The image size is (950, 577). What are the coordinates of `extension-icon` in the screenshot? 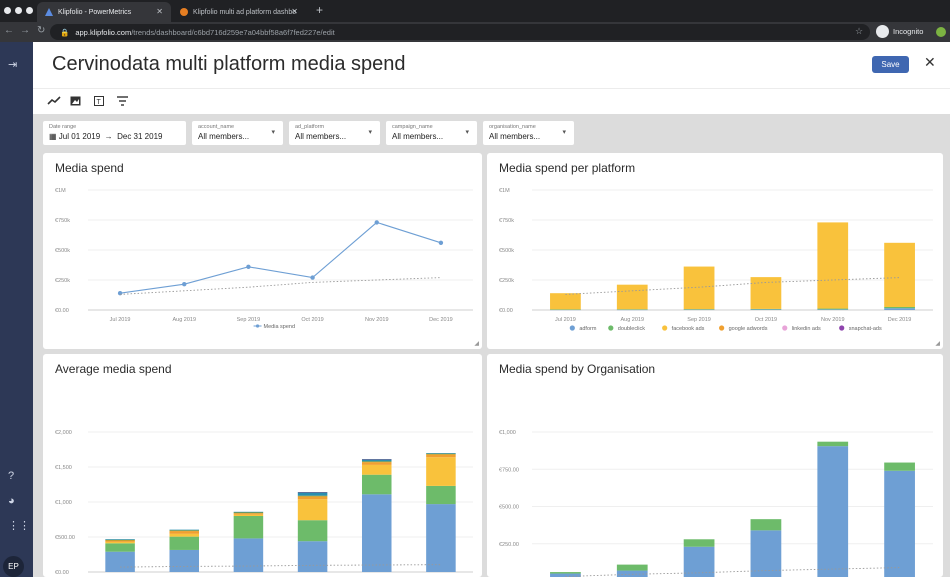 It's located at (941, 32).